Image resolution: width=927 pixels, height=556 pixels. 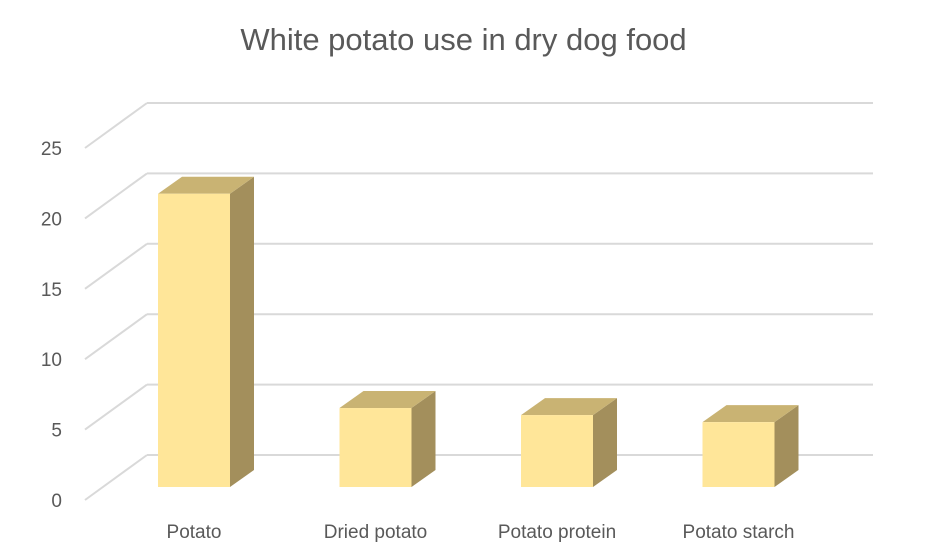 What do you see at coordinates (51, 219) in the screenshot?
I see `y-tick-label: 20` at bounding box center [51, 219].